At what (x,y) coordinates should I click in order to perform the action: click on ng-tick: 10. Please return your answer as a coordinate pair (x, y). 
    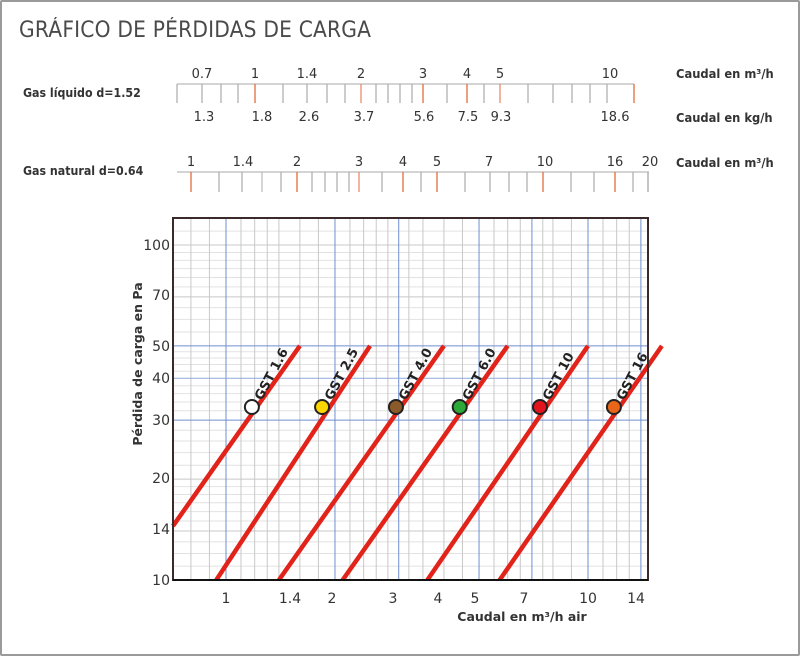
    Looking at the image, I should click on (545, 162).